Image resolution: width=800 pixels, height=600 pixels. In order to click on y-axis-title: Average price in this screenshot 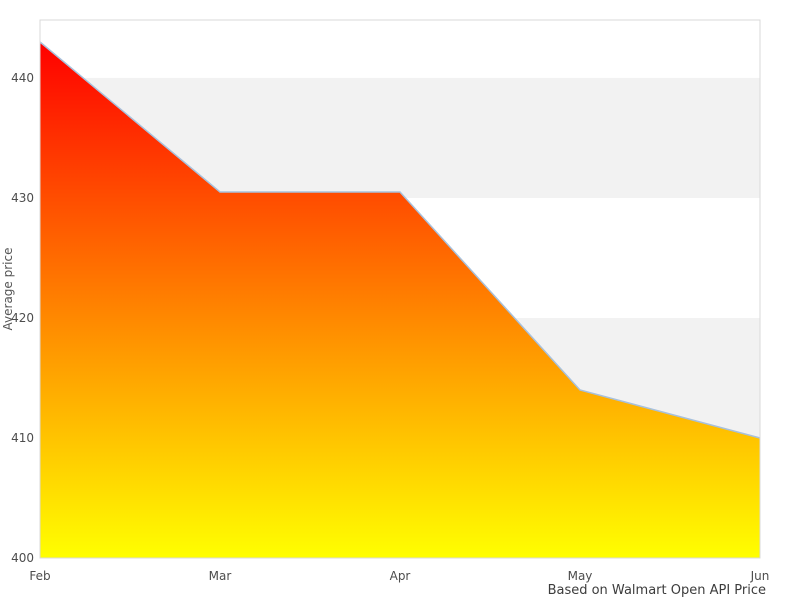, I will do `click(8, 289)`.